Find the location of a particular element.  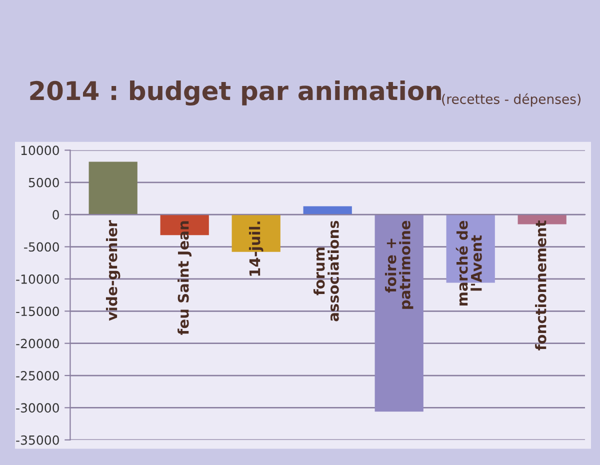

y-tick-label: -25000 is located at coordinates (37, 375).